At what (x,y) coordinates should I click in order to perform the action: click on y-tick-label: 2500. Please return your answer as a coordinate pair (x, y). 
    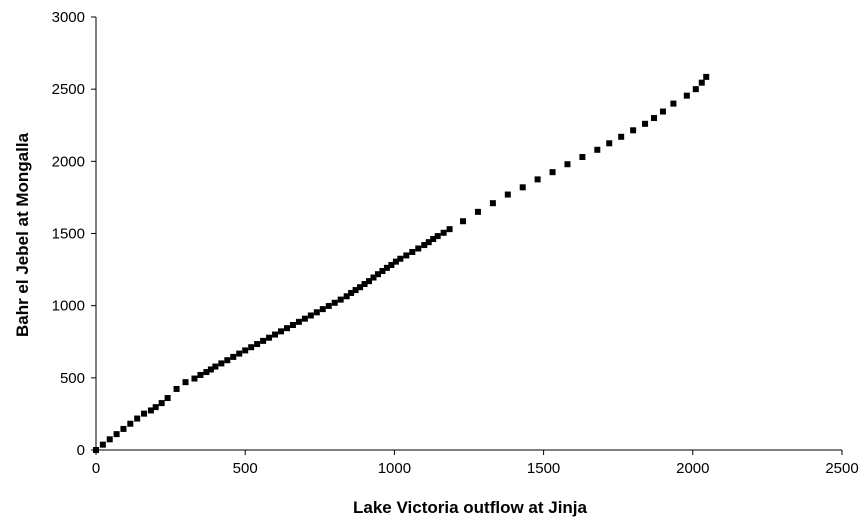
    Looking at the image, I should click on (68, 89).